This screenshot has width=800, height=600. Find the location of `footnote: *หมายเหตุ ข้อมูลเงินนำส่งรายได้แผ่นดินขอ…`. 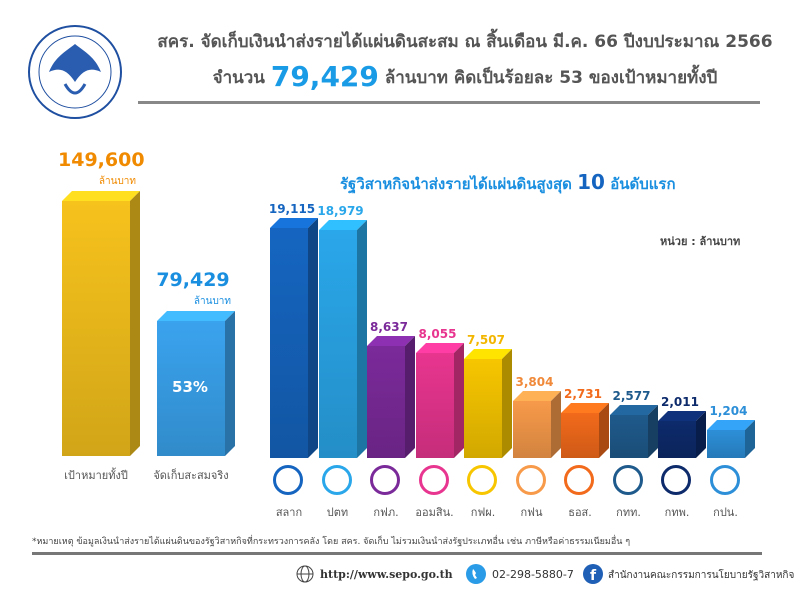

footnote: *หมายเหตุ ข้อมูลเงินนำส่งรายได้แผ่นดินขอ… is located at coordinates (331, 542).